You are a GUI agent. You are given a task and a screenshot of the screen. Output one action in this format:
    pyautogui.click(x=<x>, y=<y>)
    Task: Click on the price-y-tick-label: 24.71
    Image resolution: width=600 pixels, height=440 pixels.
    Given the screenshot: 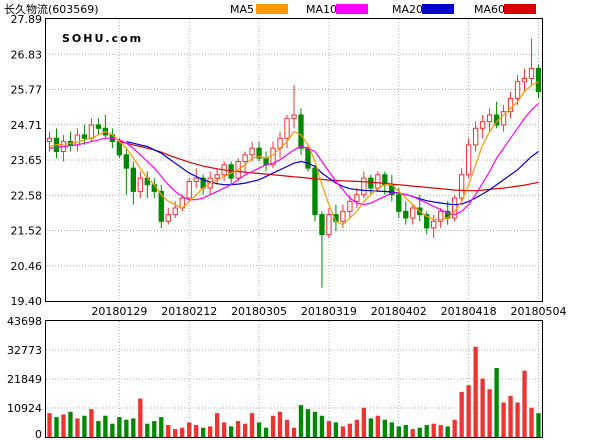 What is the action you would take?
    pyautogui.click(x=27, y=125)
    